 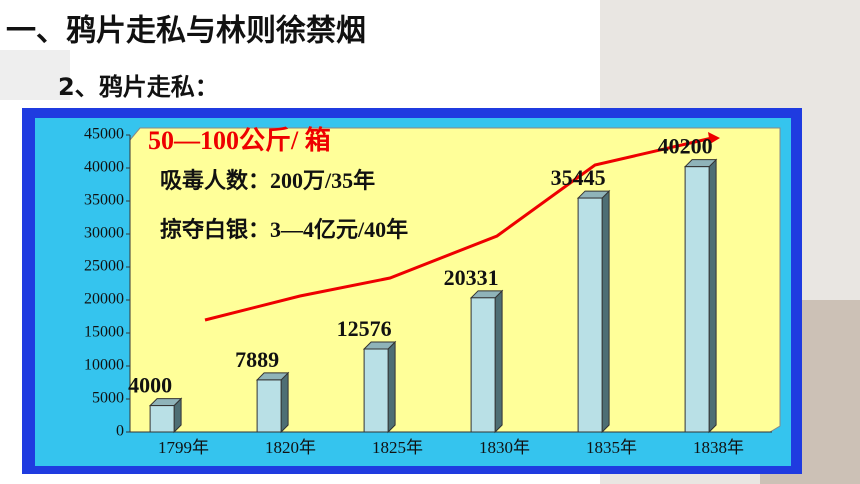 I want to click on y-tick-label: 40000, so click(x=104, y=167).